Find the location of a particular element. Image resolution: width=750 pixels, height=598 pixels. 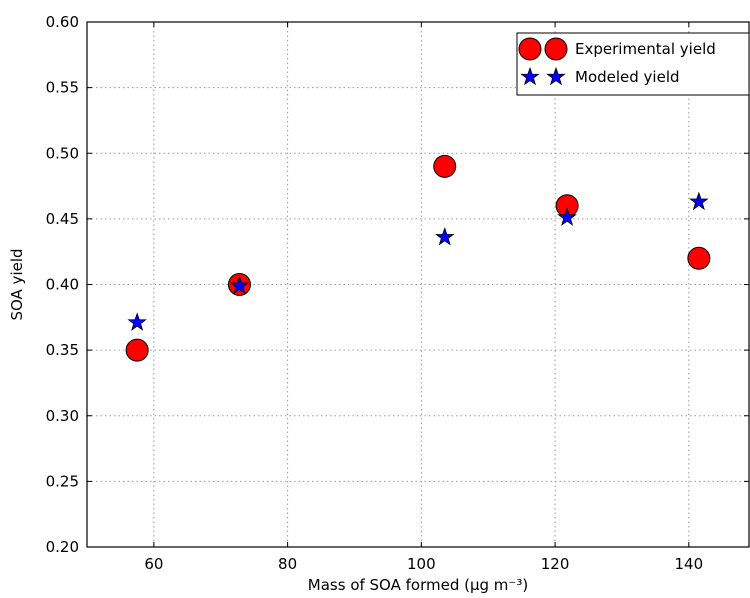

legend: Experimental yield Modeled yield is located at coordinates (633, 64).